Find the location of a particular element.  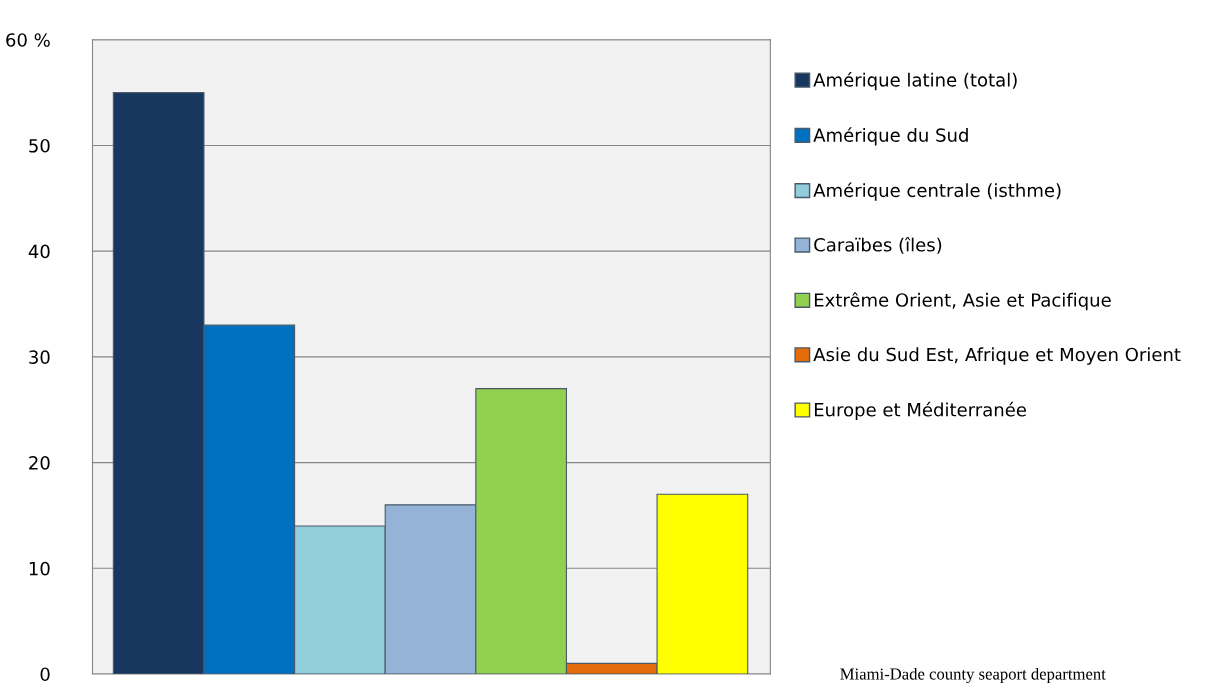

legend-label: Amérique latine (total) is located at coordinates (915, 81).